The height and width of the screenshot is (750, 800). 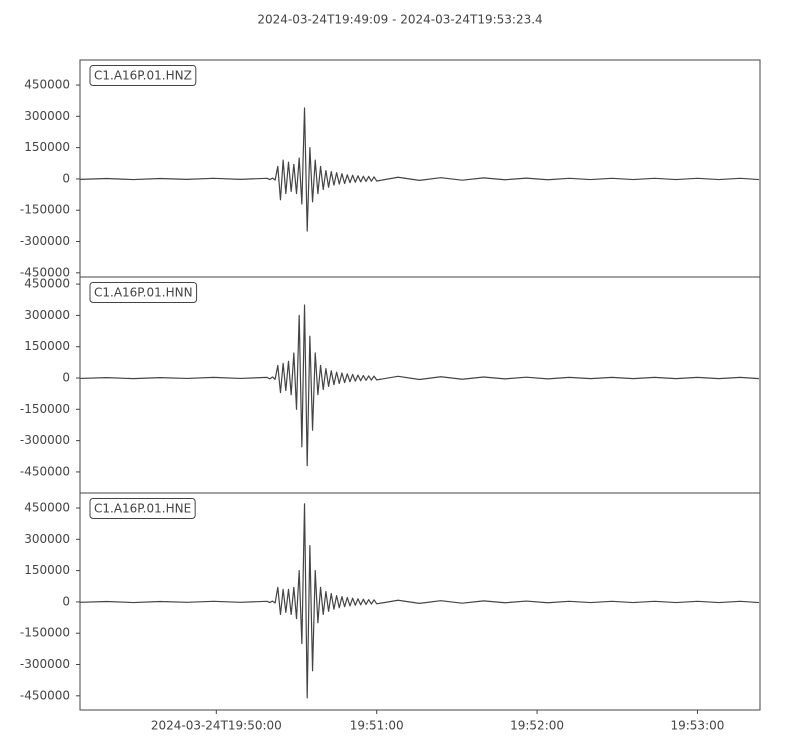 I want to click on waveform, so click(x=419, y=169).